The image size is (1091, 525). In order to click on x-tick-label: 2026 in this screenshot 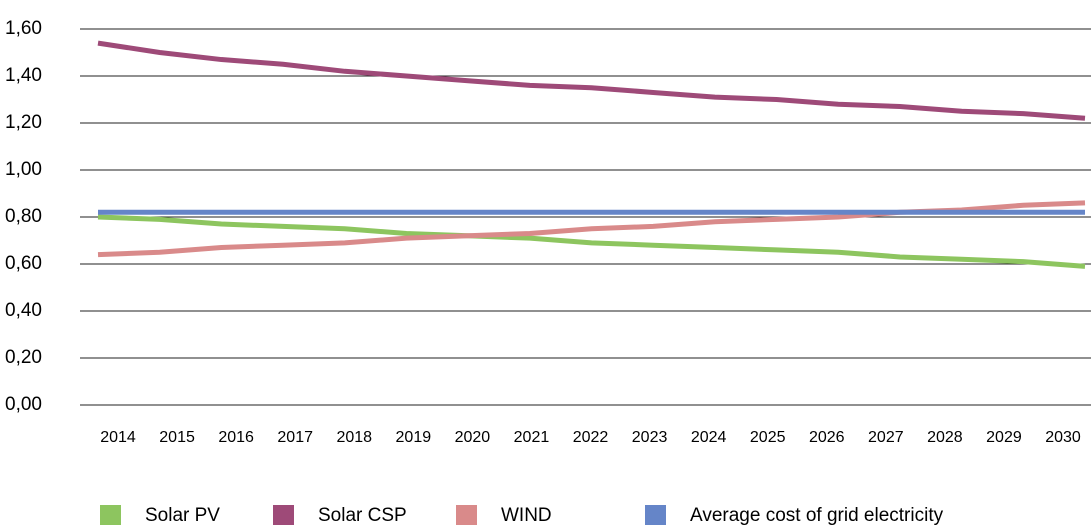, I will do `click(827, 437)`.